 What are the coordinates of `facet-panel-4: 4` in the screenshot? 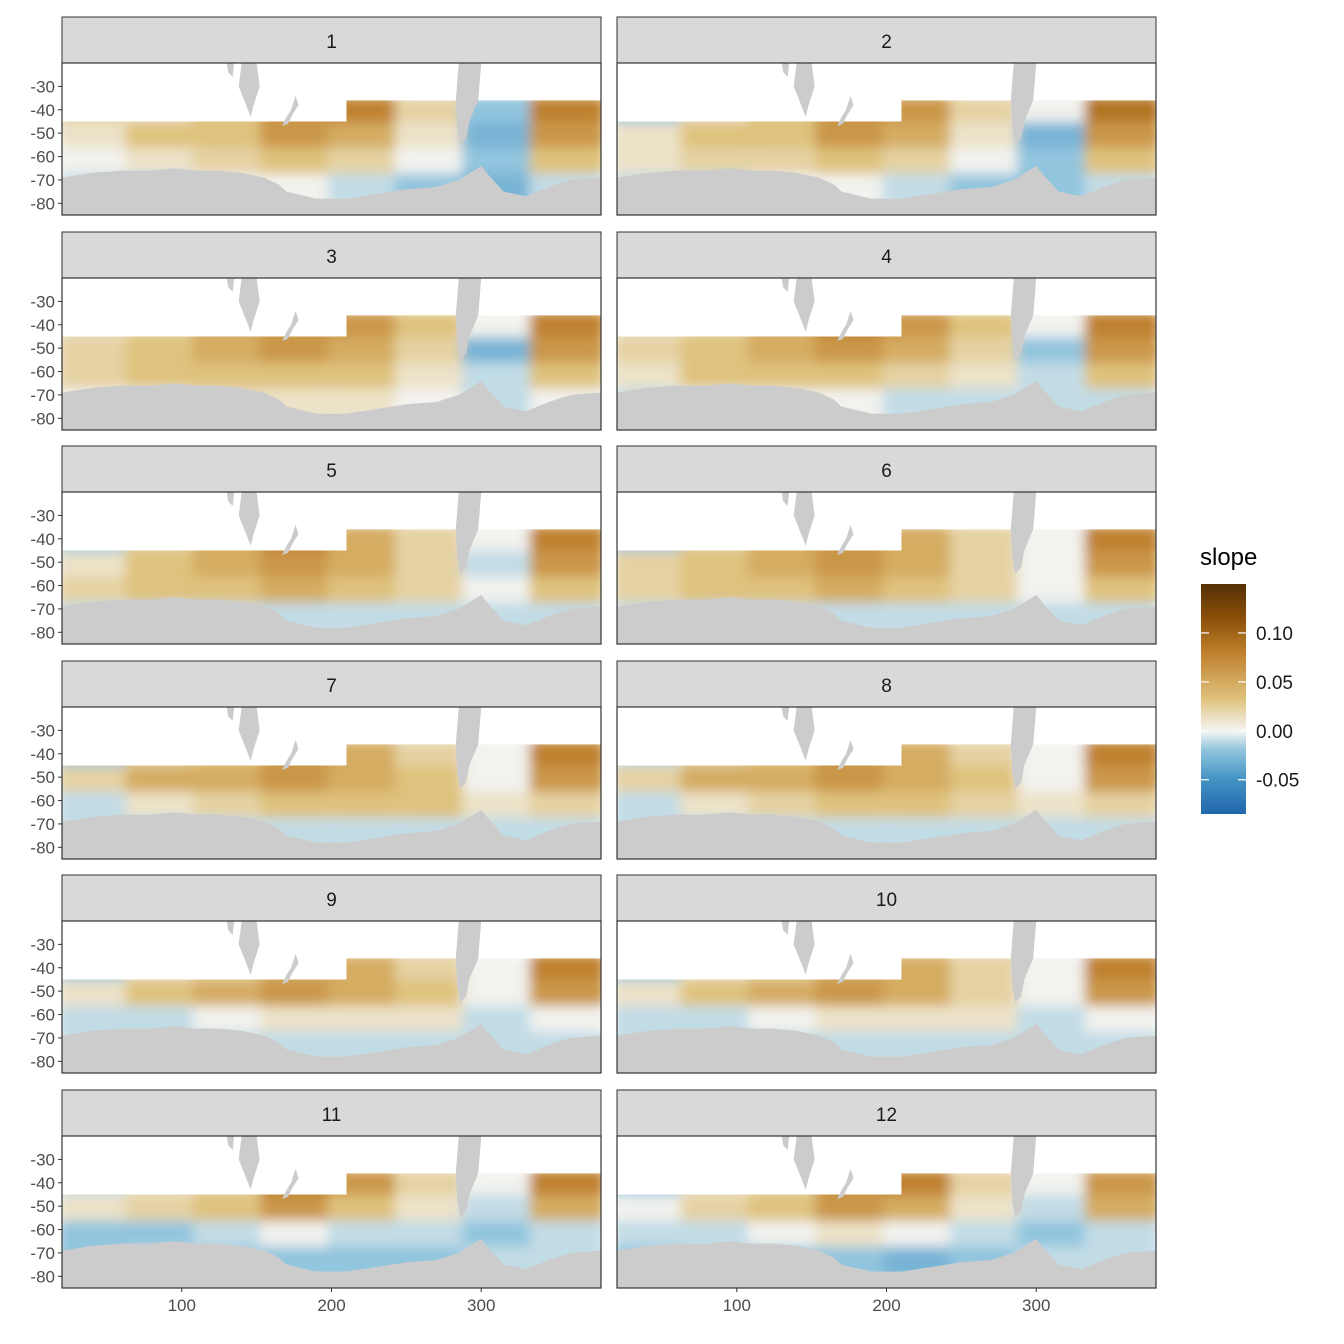 It's located at (886, 337).